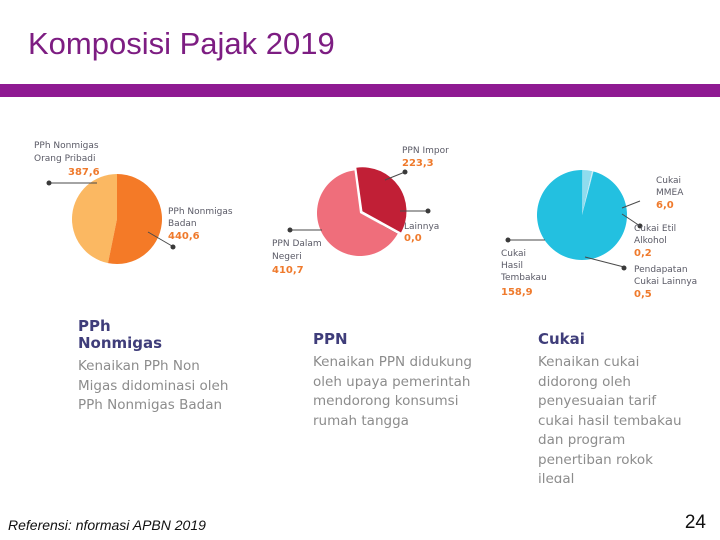 The height and width of the screenshot is (540, 720). I want to click on value-cukai-ht: 158,9, so click(517, 292).